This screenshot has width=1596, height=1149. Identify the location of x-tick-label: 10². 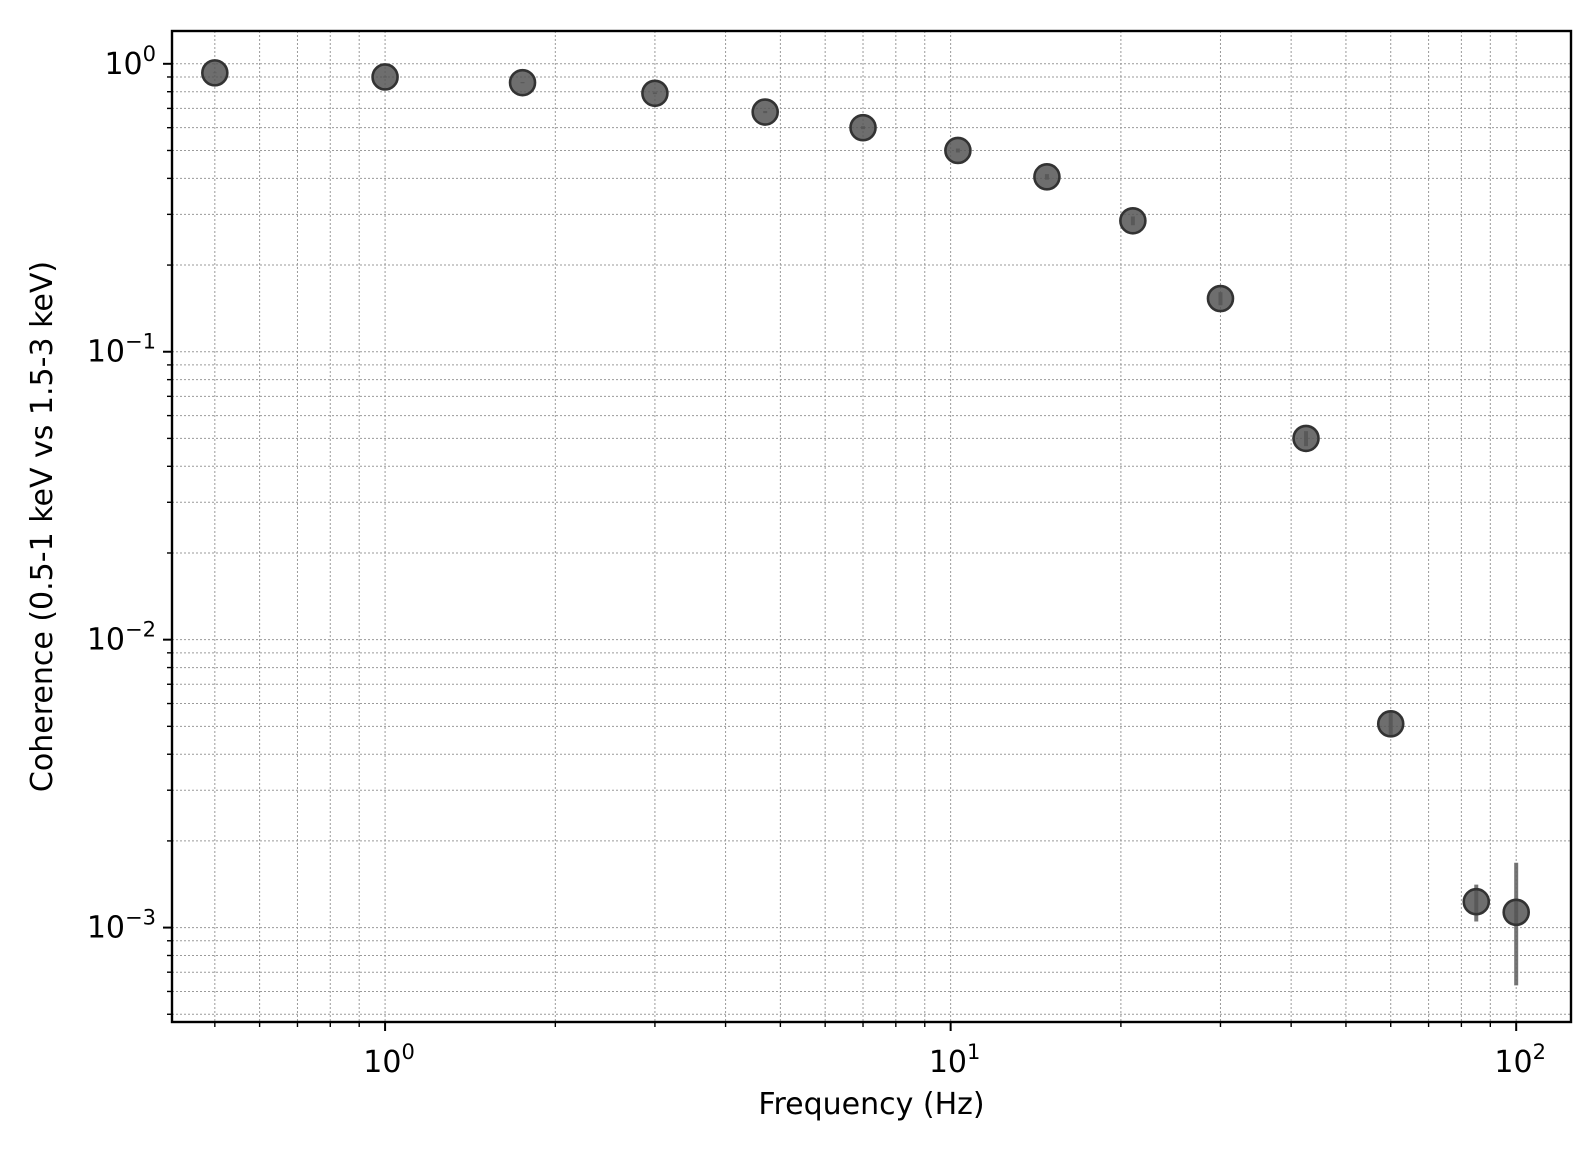
(1520, 1060).